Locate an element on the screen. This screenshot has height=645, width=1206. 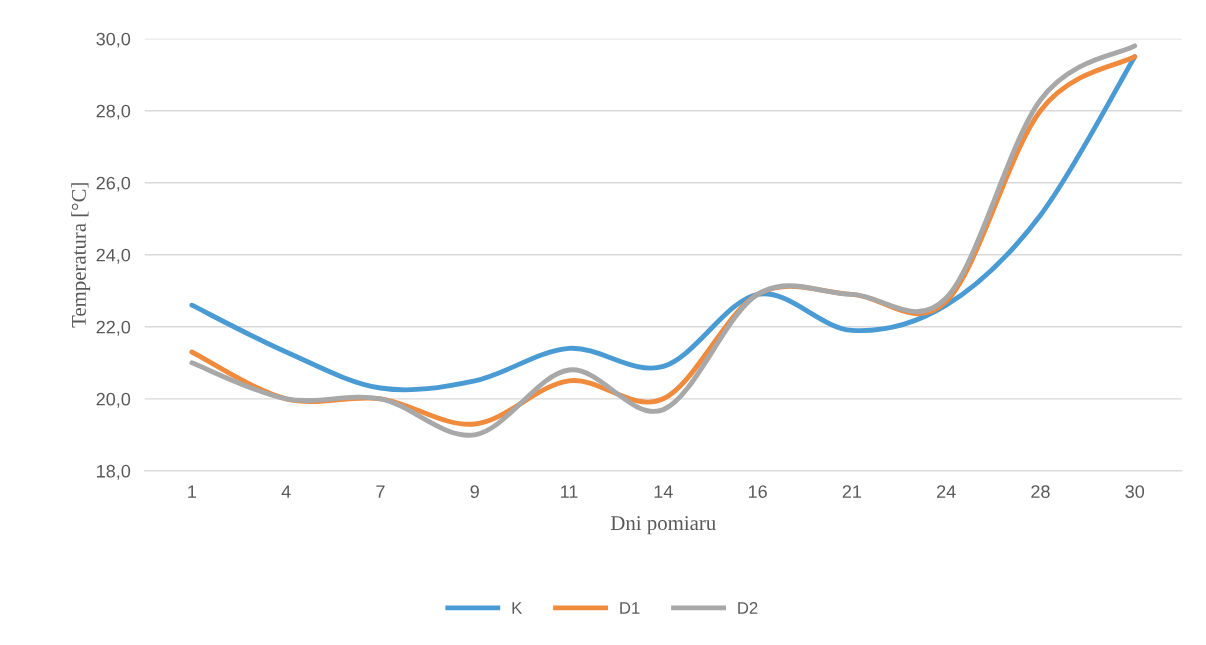
x-tick-label: 4 is located at coordinates (286, 491).